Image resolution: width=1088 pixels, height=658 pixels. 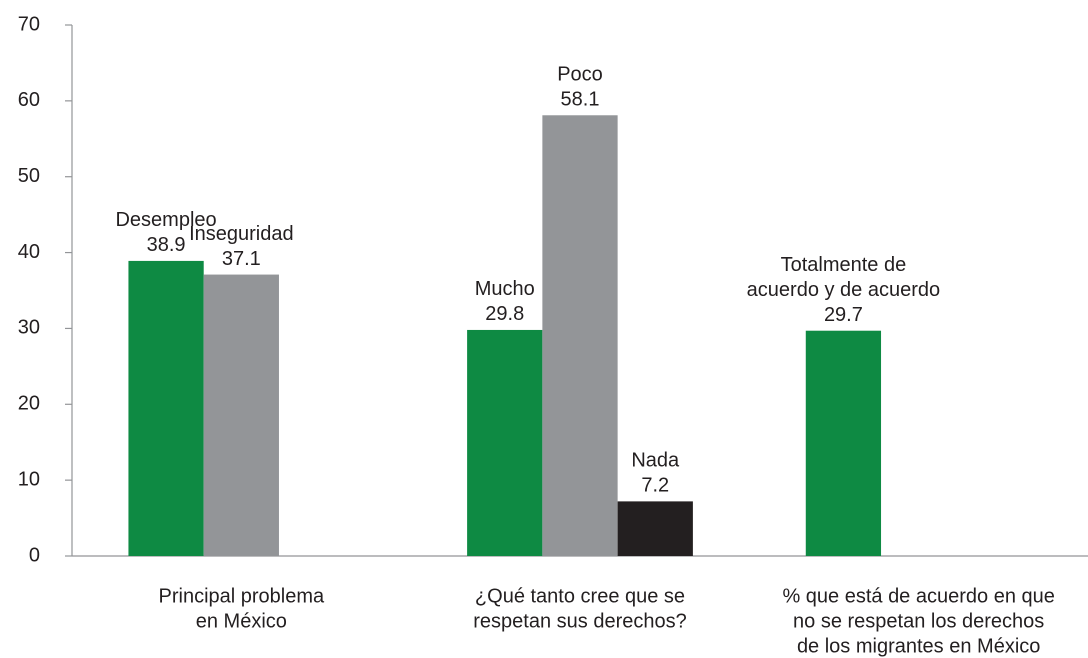 I want to click on x-tick-label: % que está de acuerdo en que, so click(x=918, y=596).